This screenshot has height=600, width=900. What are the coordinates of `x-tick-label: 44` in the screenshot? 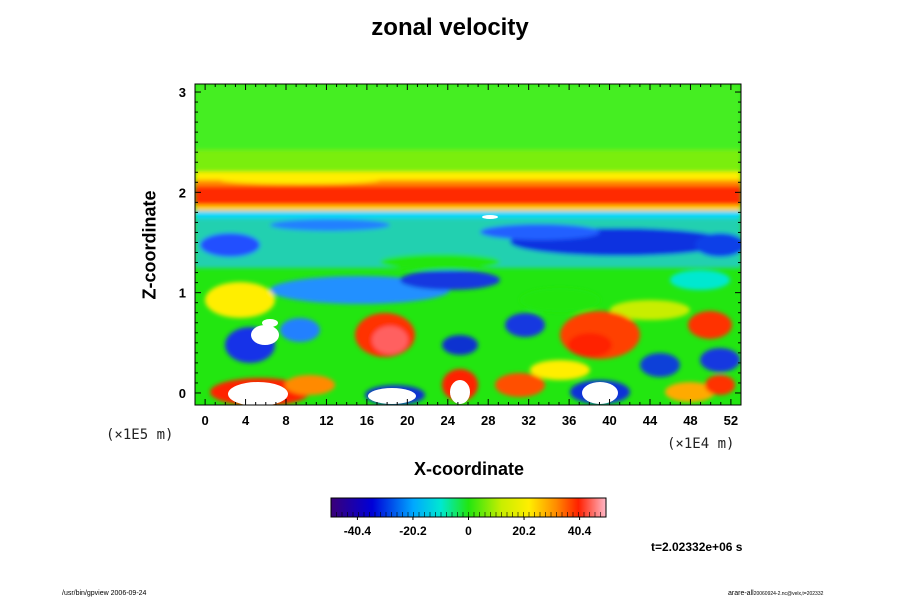 It's located at (650, 420).